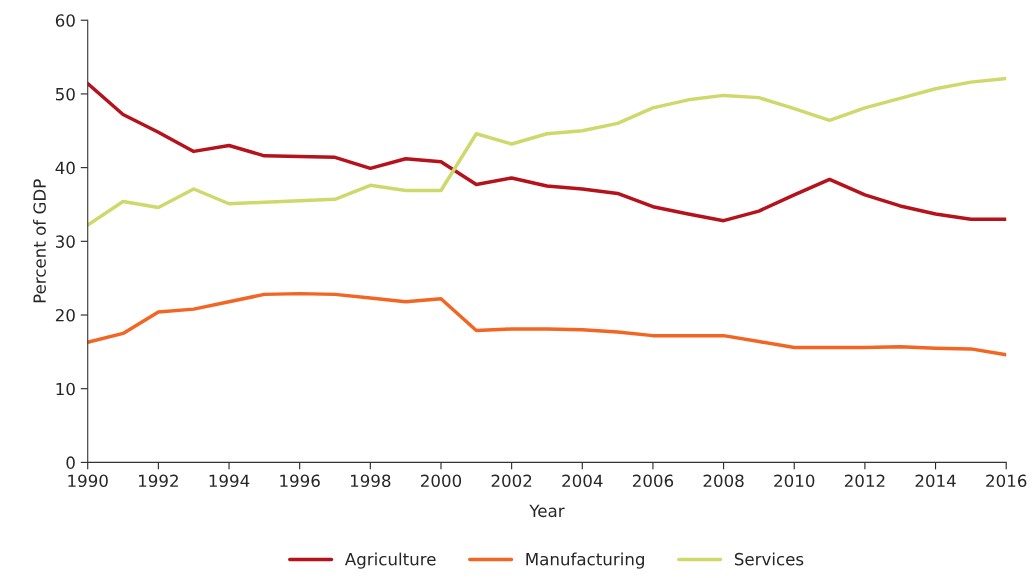  Describe the element at coordinates (65, 94) in the screenshot. I see `y-tick-label: 50` at that location.